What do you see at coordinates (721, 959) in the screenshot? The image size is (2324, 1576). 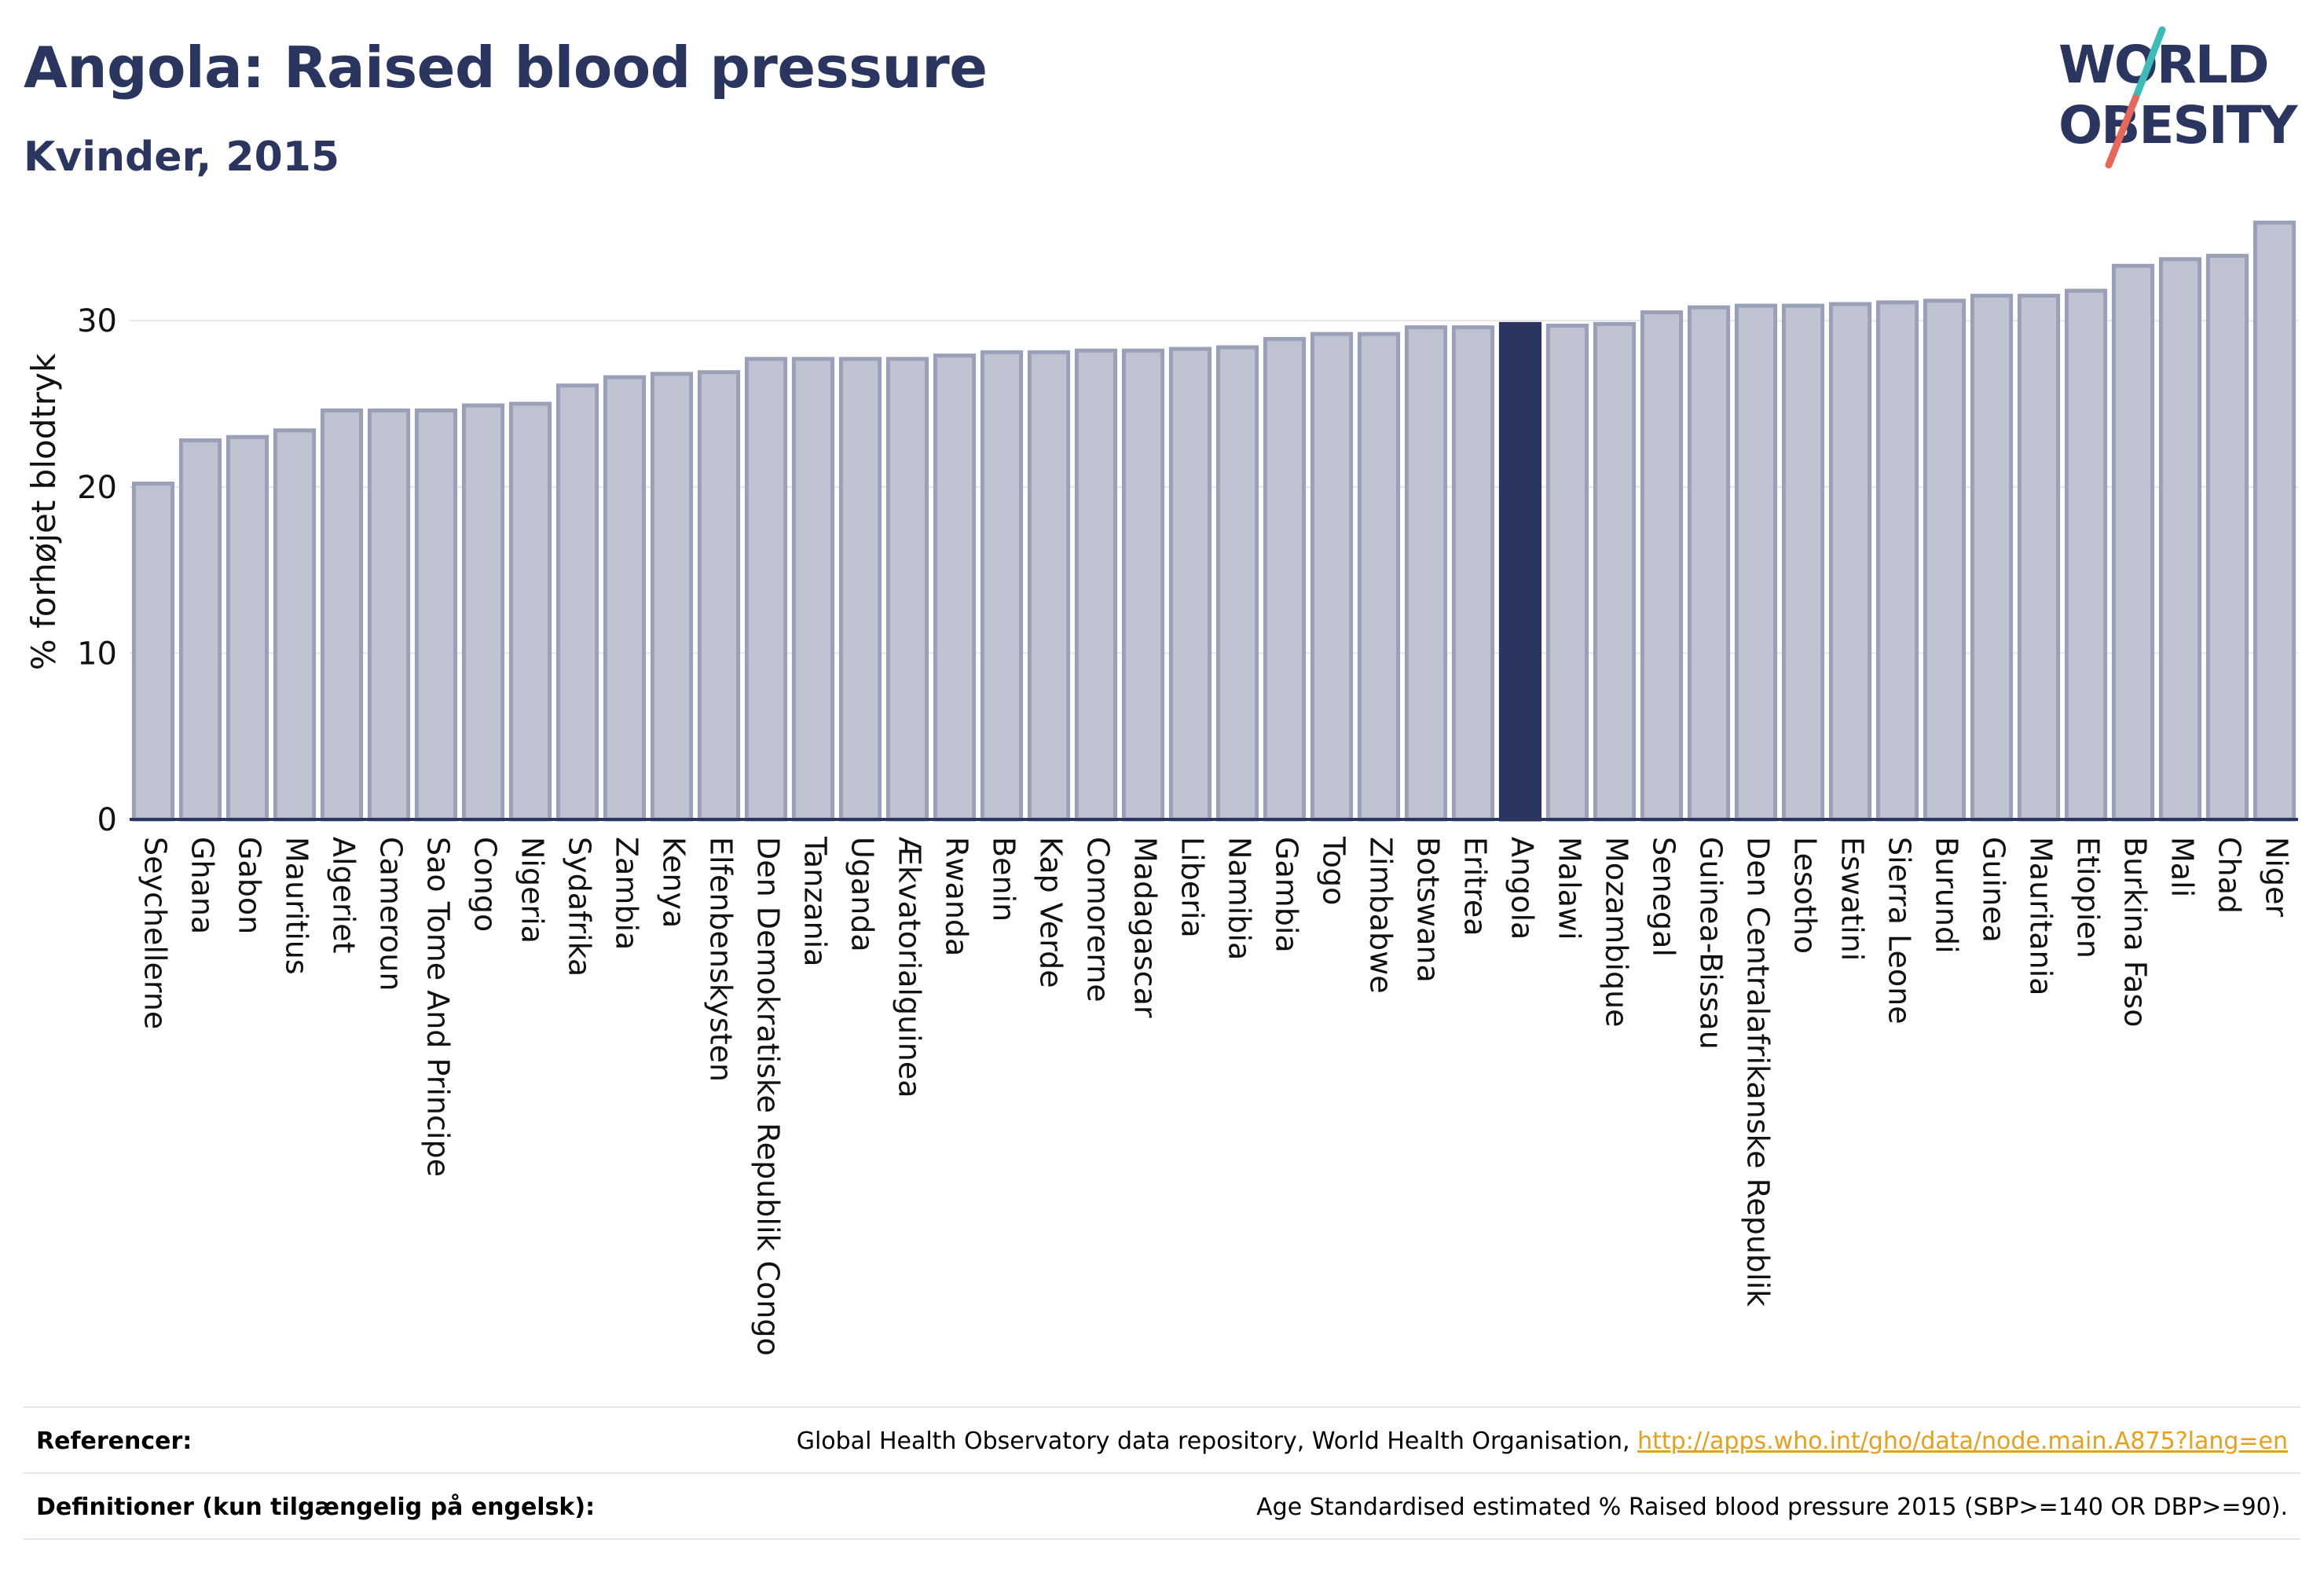 I see `x-tick-label: Elfenbenskysten` at bounding box center [721, 959].